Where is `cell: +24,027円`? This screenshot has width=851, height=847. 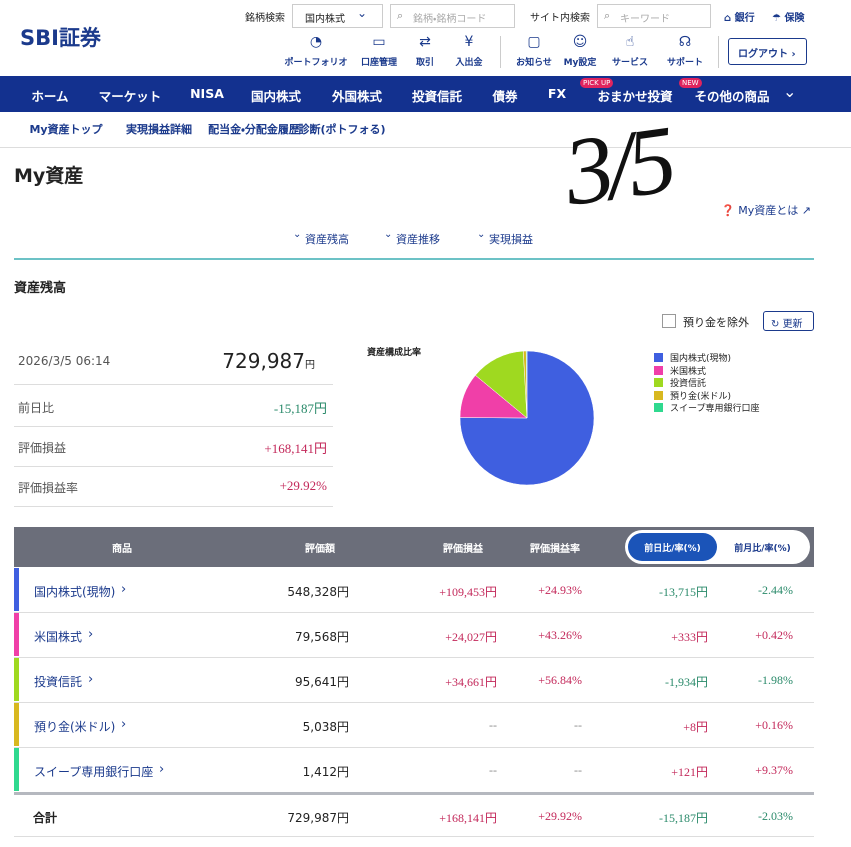 cell: +24,027円 is located at coordinates (471, 637).